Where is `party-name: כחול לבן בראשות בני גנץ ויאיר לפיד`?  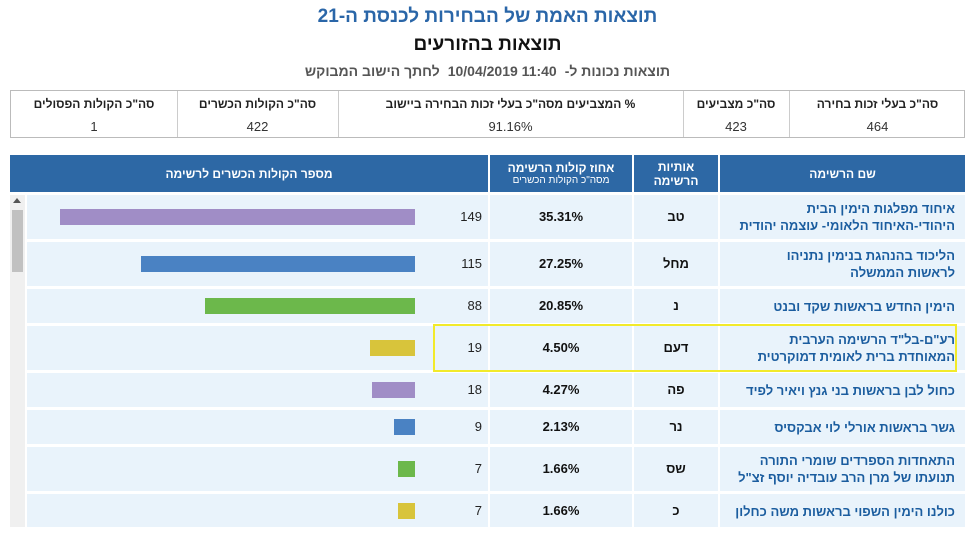 party-name: כחול לבן בראשות בני גנץ ויאיר לפיד is located at coordinates (850, 390).